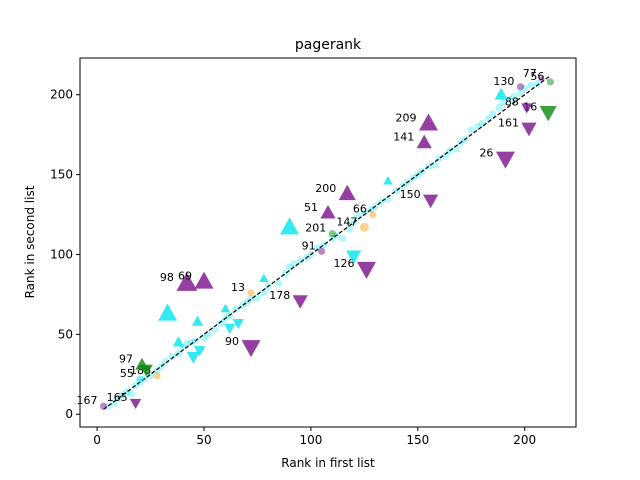 Image resolution: width=640 pixels, height=480 pixels. What do you see at coordinates (69, 414) in the screenshot?
I see `y-tick-label: 0` at bounding box center [69, 414].